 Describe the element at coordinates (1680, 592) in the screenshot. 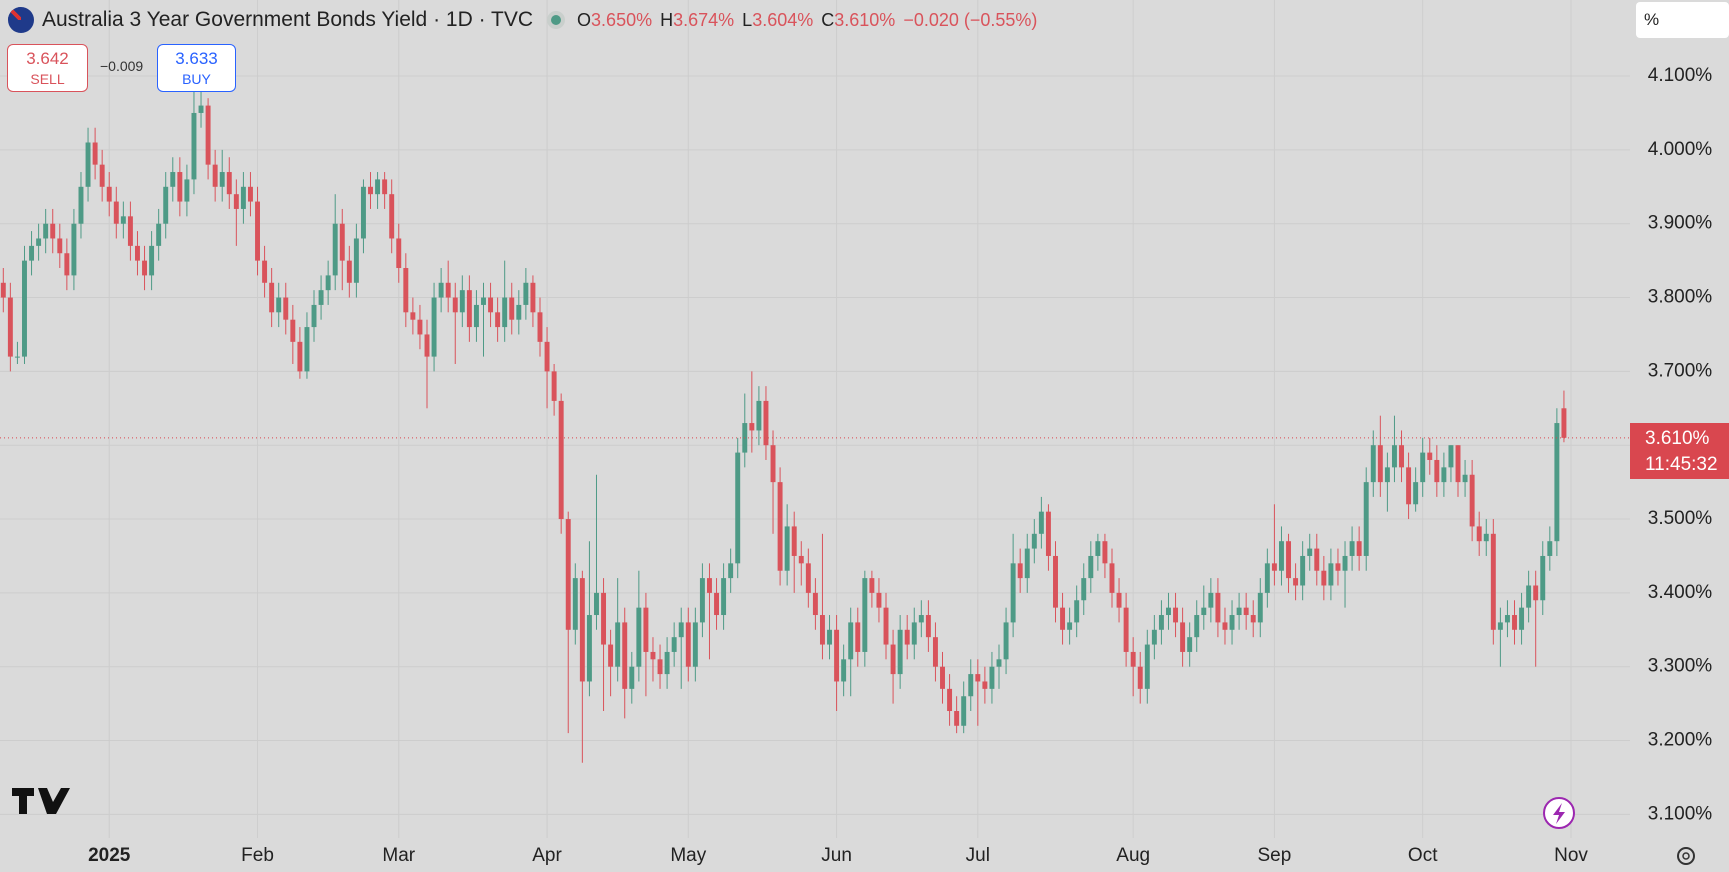

I see `y-tick-label: 3.400%` at that location.